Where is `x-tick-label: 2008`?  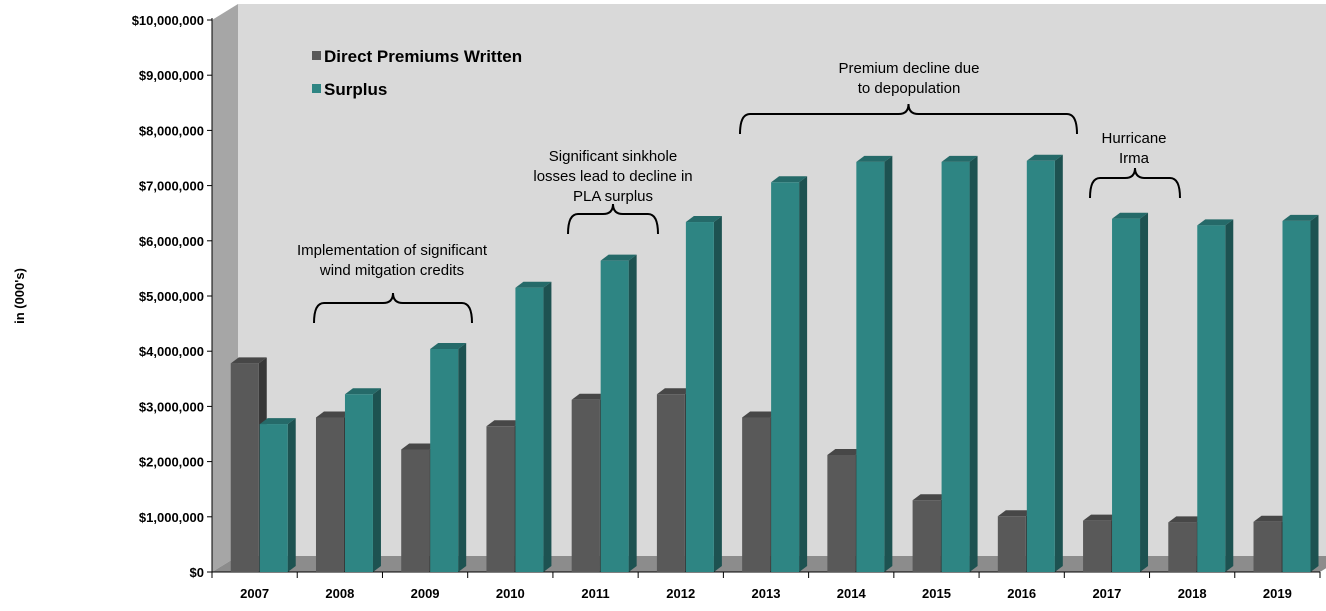
x-tick-label: 2008 is located at coordinates (339, 593).